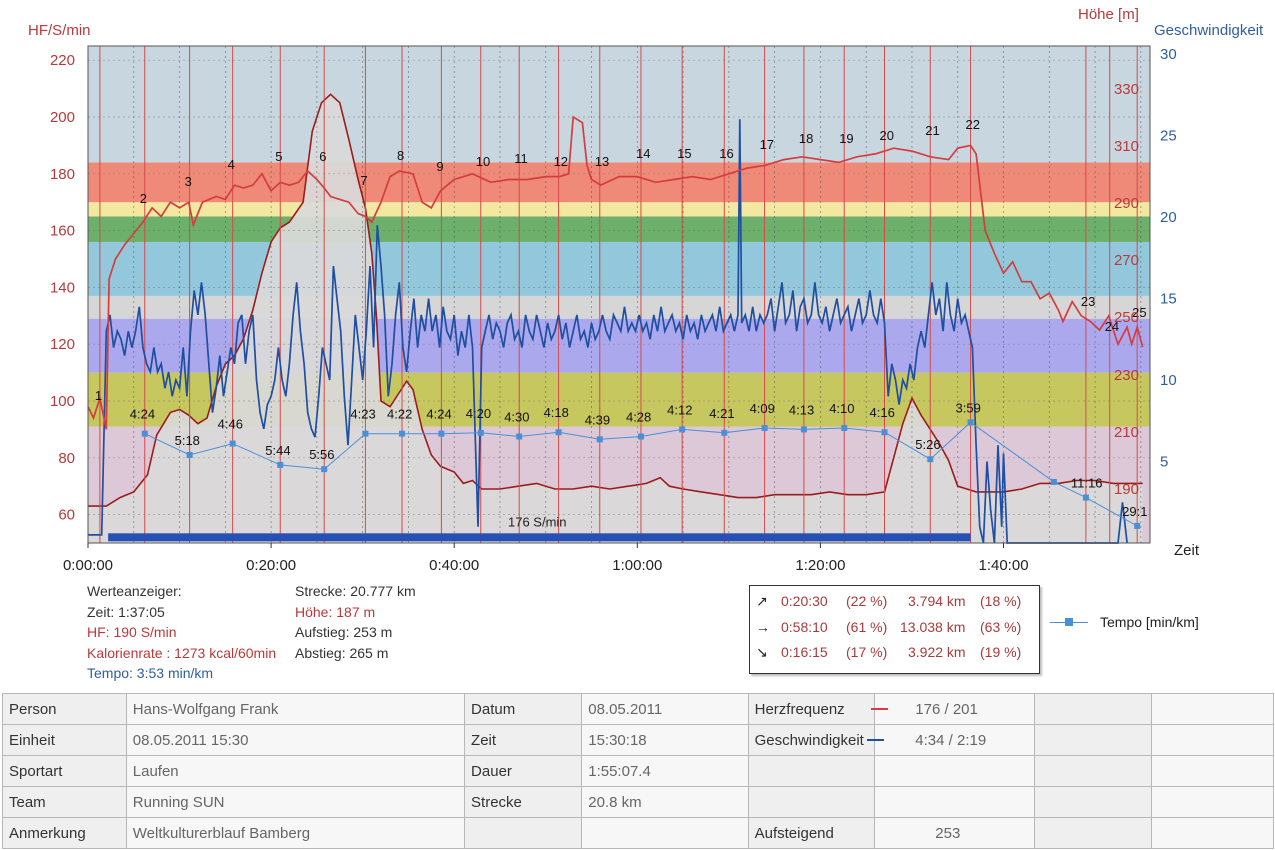 Image resolution: width=1275 pixels, height=850 pixels. Describe the element at coordinates (126, 611) in the screenshot. I see `marker-time: Zeit: 1:37:05` at that location.